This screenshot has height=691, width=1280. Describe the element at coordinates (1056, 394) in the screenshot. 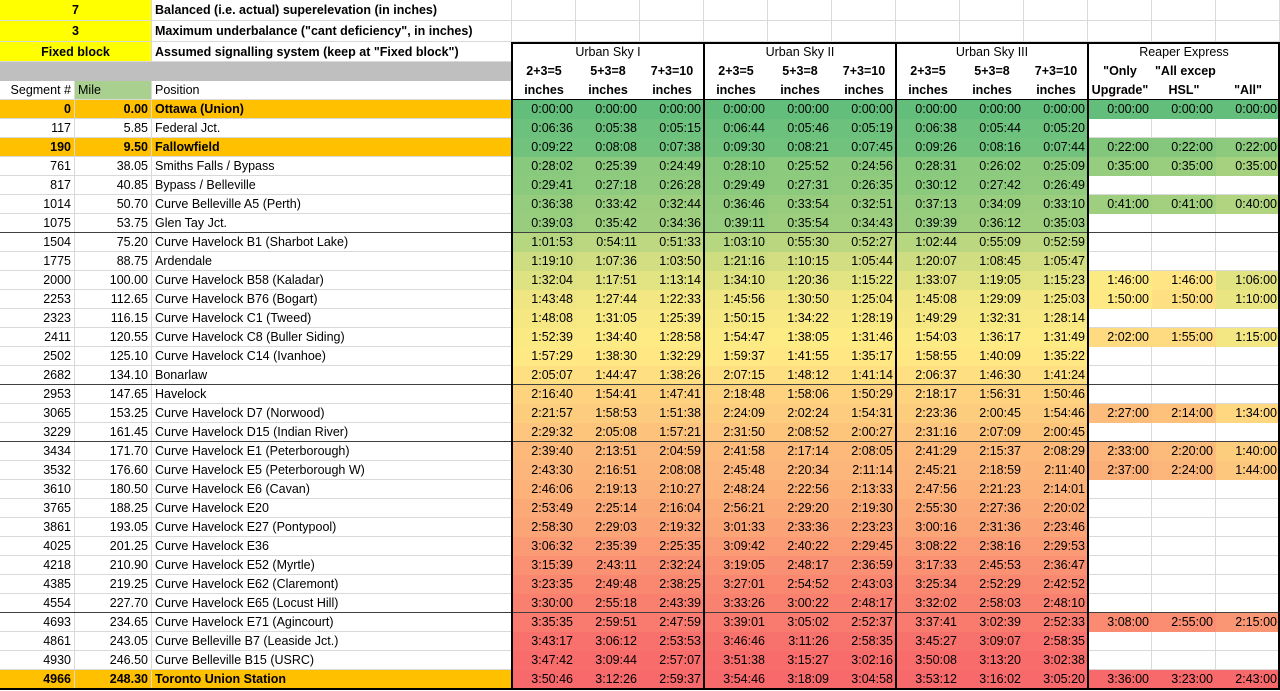

I see `time-cell: 1:50:46` at that location.